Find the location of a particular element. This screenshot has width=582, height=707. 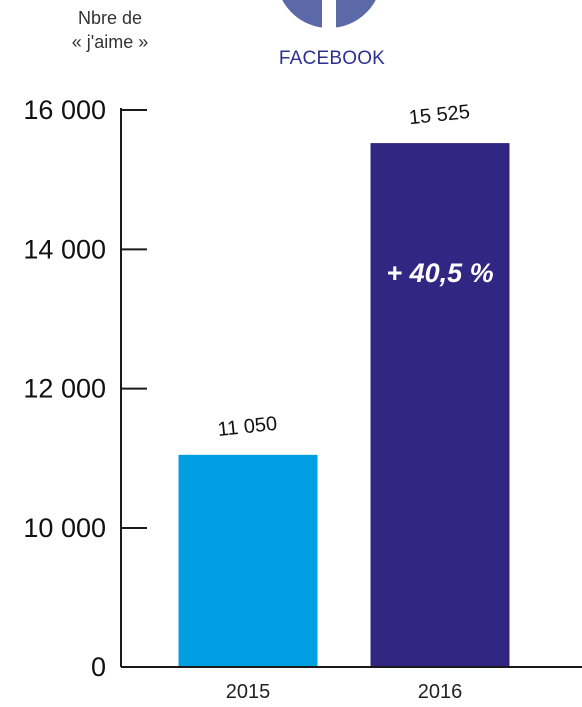

growth-annotation: + 40,5 % is located at coordinates (439, 273).